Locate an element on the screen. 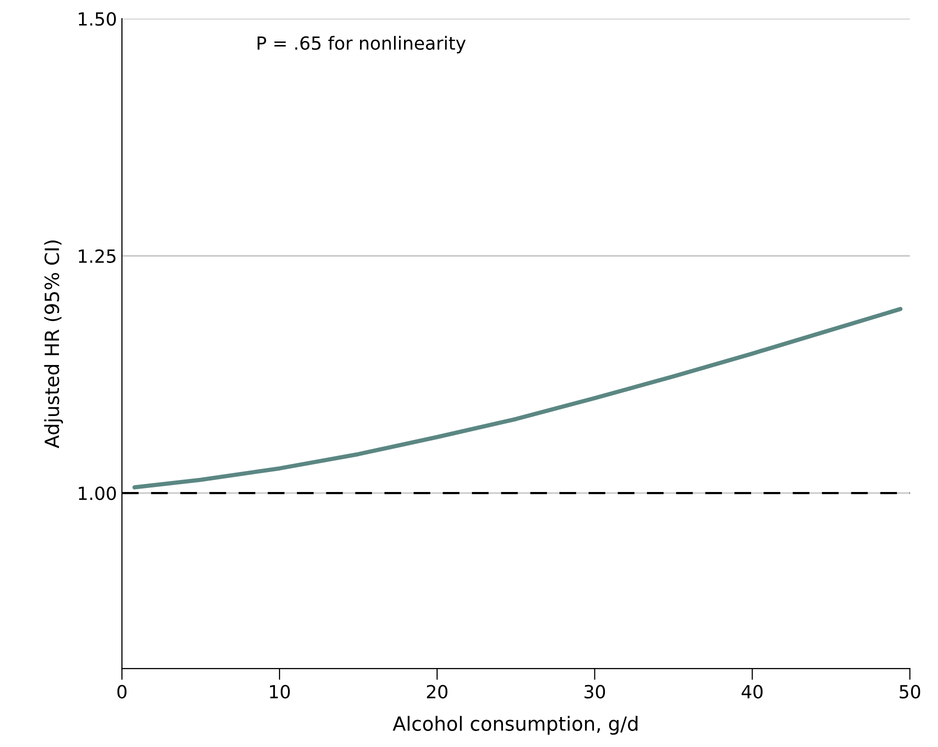 The image size is (938, 747). x-tick-label: 30 is located at coordinates (594, 691).